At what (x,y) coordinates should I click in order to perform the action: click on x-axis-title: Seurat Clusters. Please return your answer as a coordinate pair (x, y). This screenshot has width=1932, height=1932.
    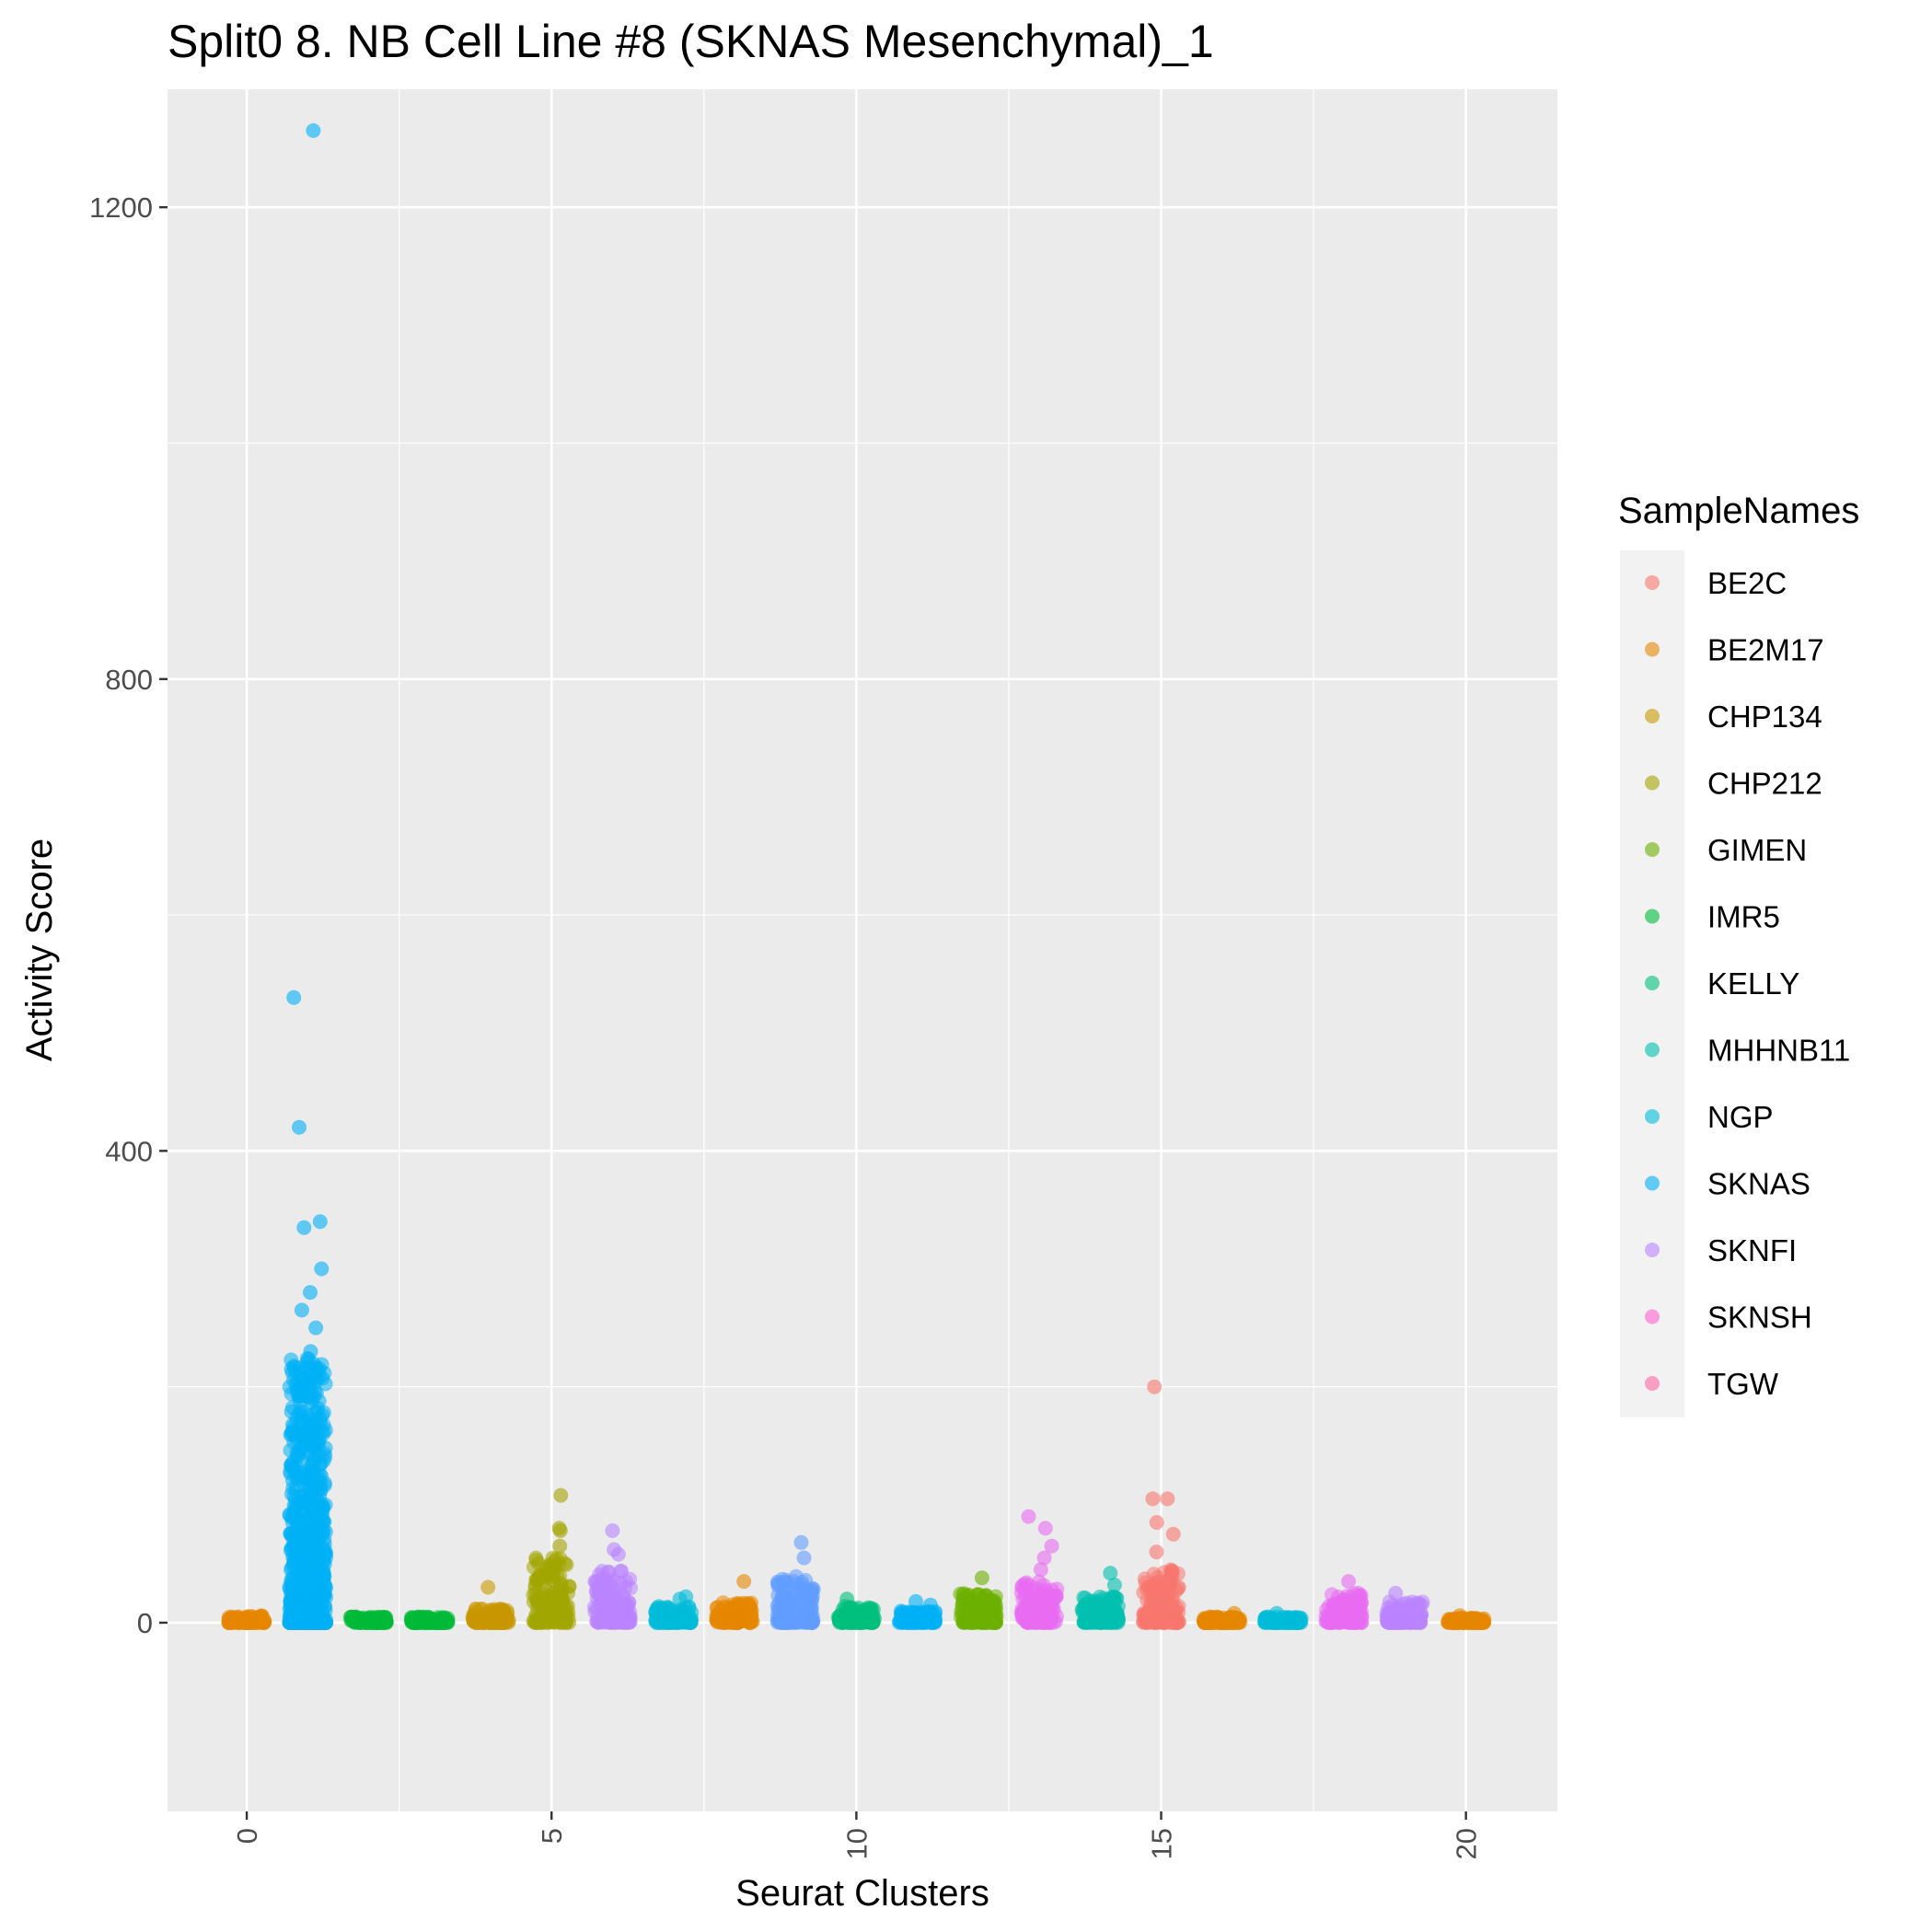
    Looking at the image, I should click on (862, 1894).